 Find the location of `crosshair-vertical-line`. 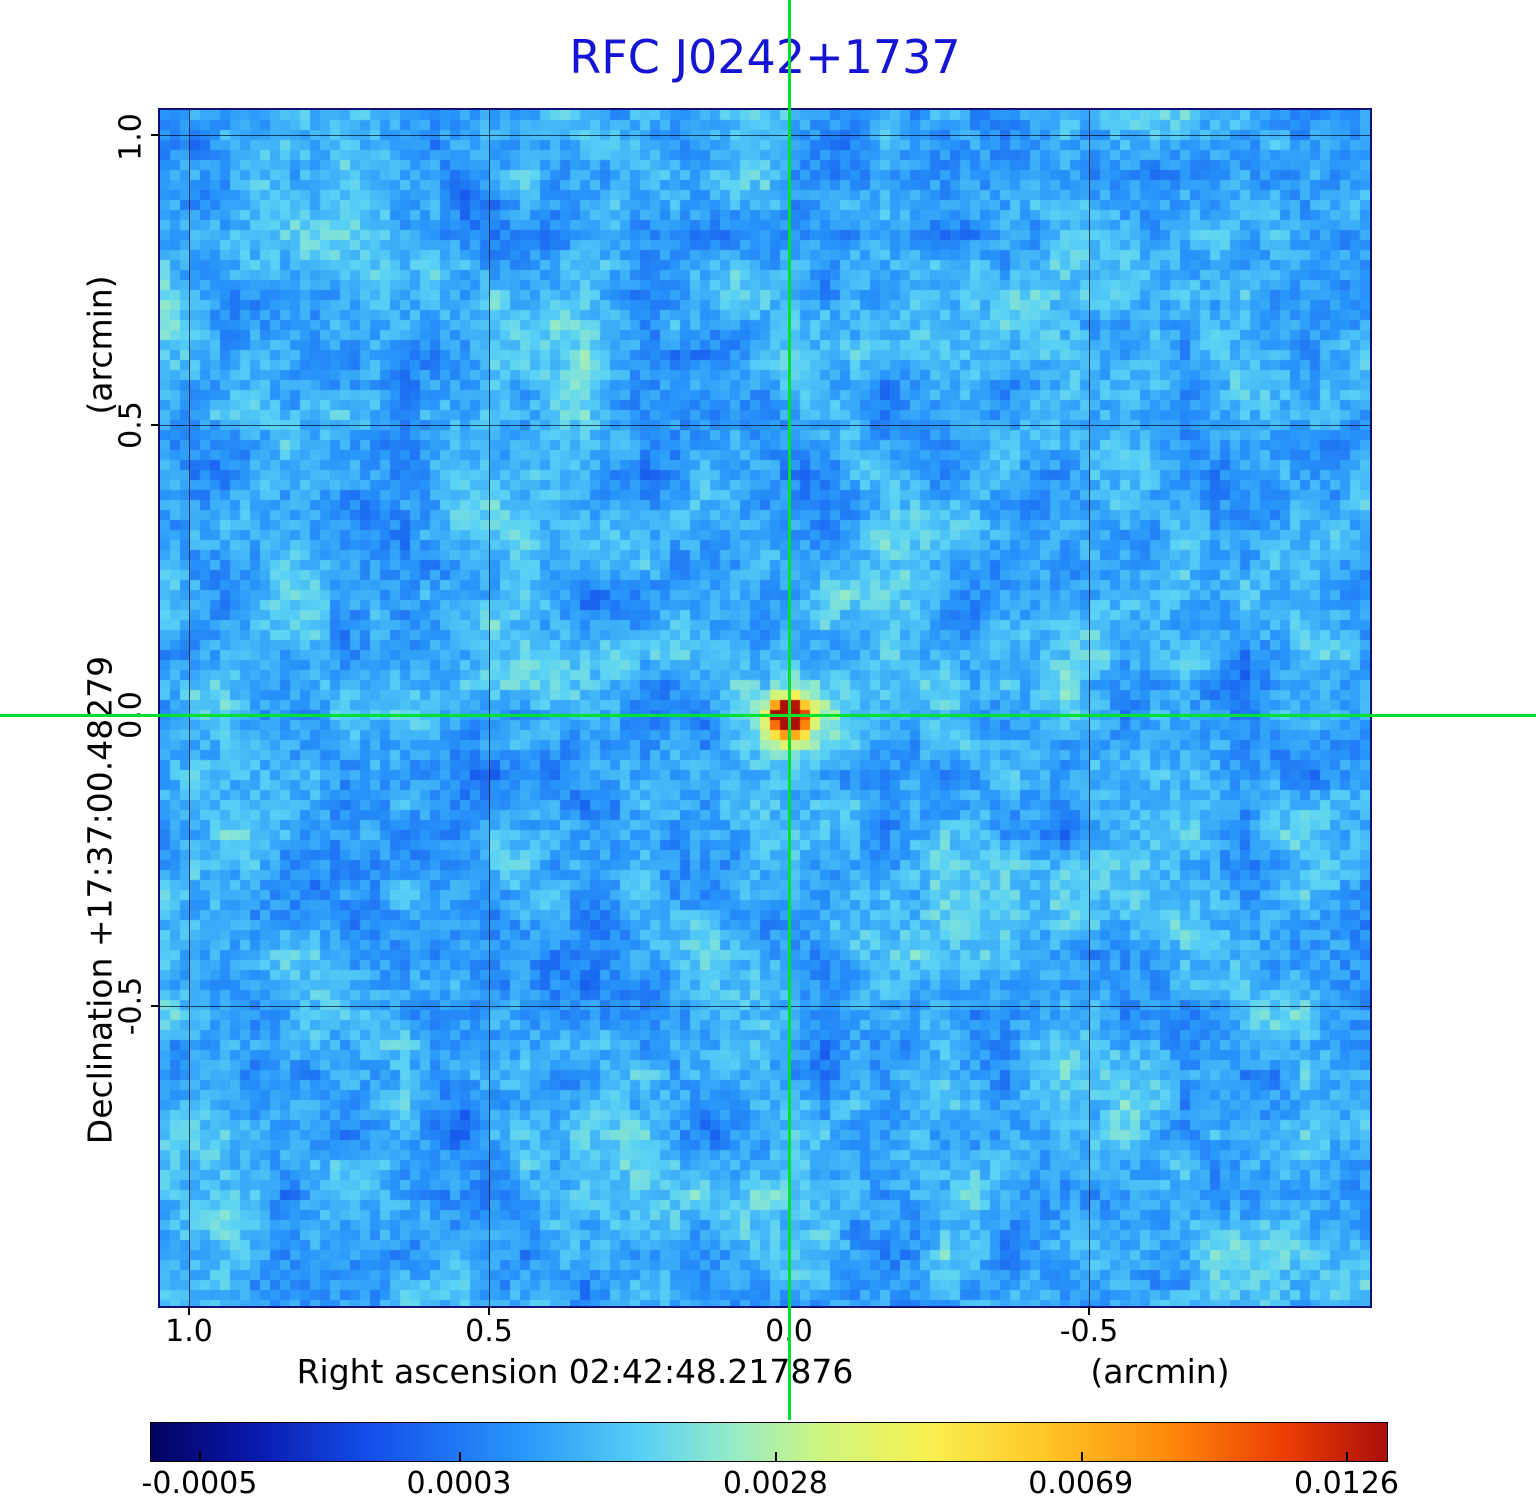

crosshair-vertical-line is located at coordinates (789, 710).